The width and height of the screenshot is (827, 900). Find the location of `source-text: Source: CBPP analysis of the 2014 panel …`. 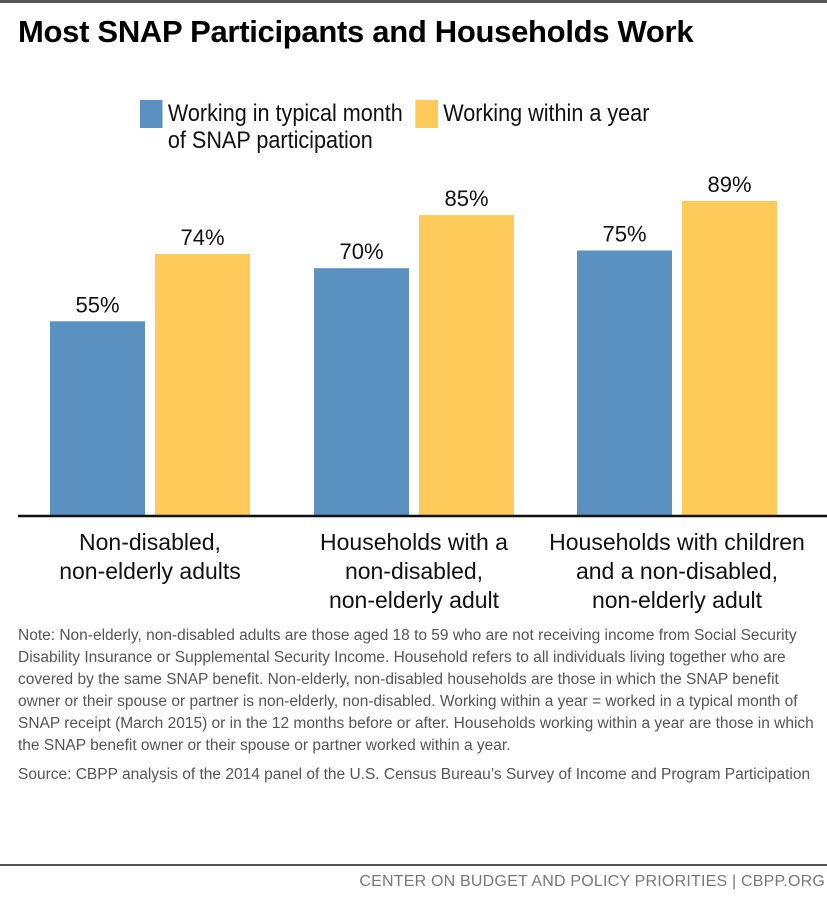

source-text: Source: CBPP analysis of the 2014 panel … is located at coordinates (414, 774).